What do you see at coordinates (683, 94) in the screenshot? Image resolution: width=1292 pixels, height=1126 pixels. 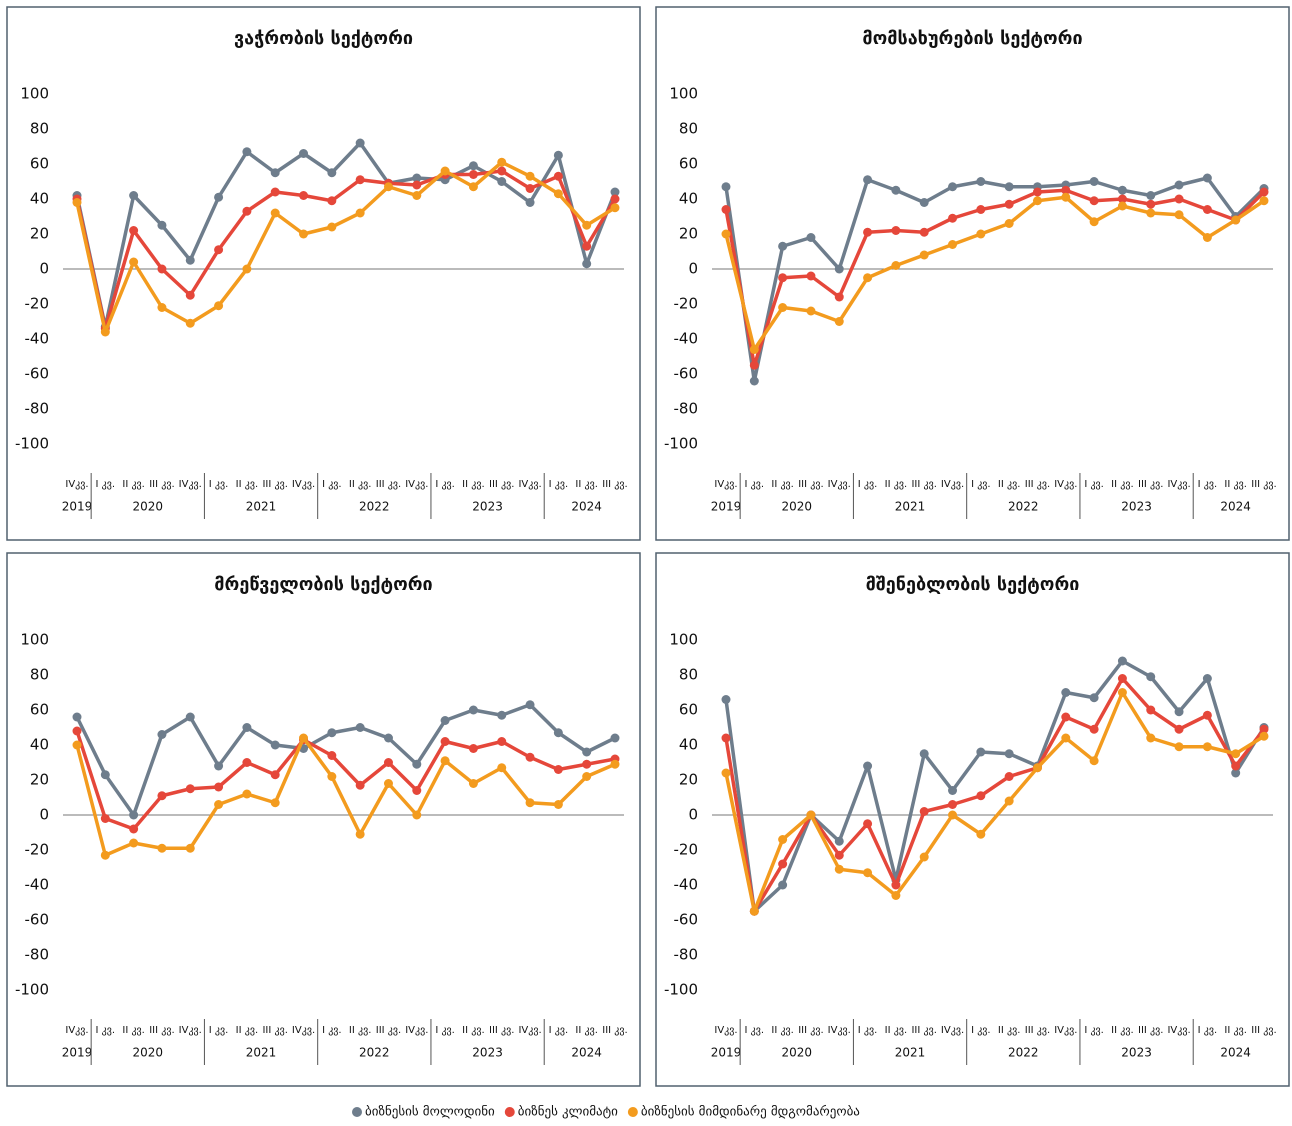 I see `y-tick-label: 100` at bounding box center [683, 94].